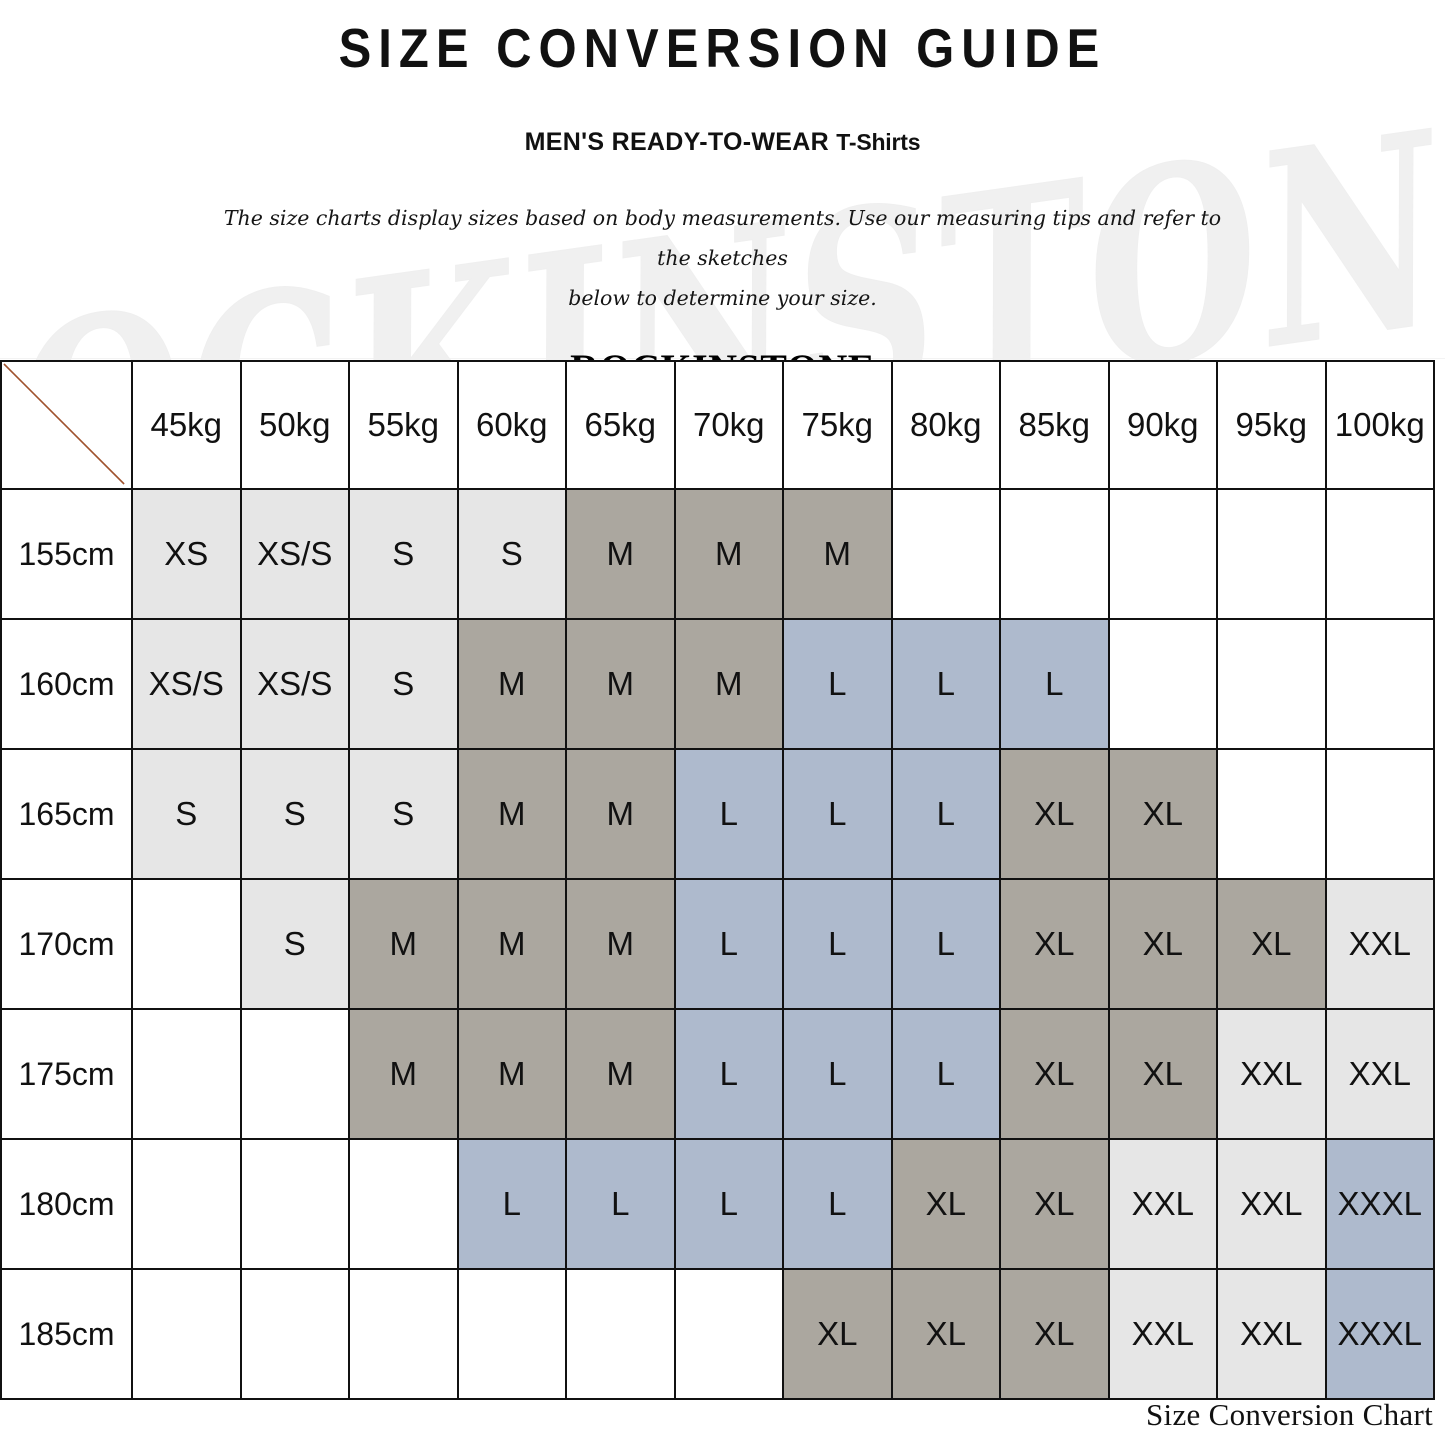 This screenshot has width=1445, height=1445. Describe the element at coordinates (1162, 425) in the screenshot. I see `weight-header-90kg: 90kg` at that location.